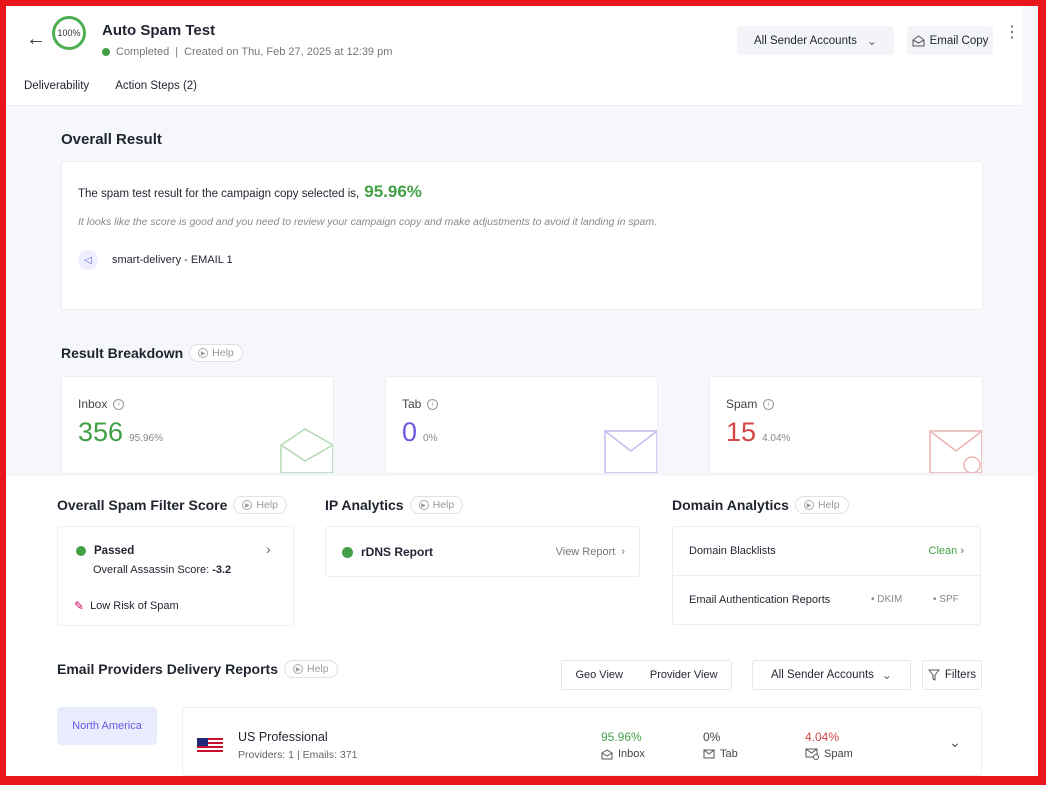  Describe the element at coordinates (110, 86) in the screenshot. I see `tab-bar: Deliverability Action Steps (2)` at that location.